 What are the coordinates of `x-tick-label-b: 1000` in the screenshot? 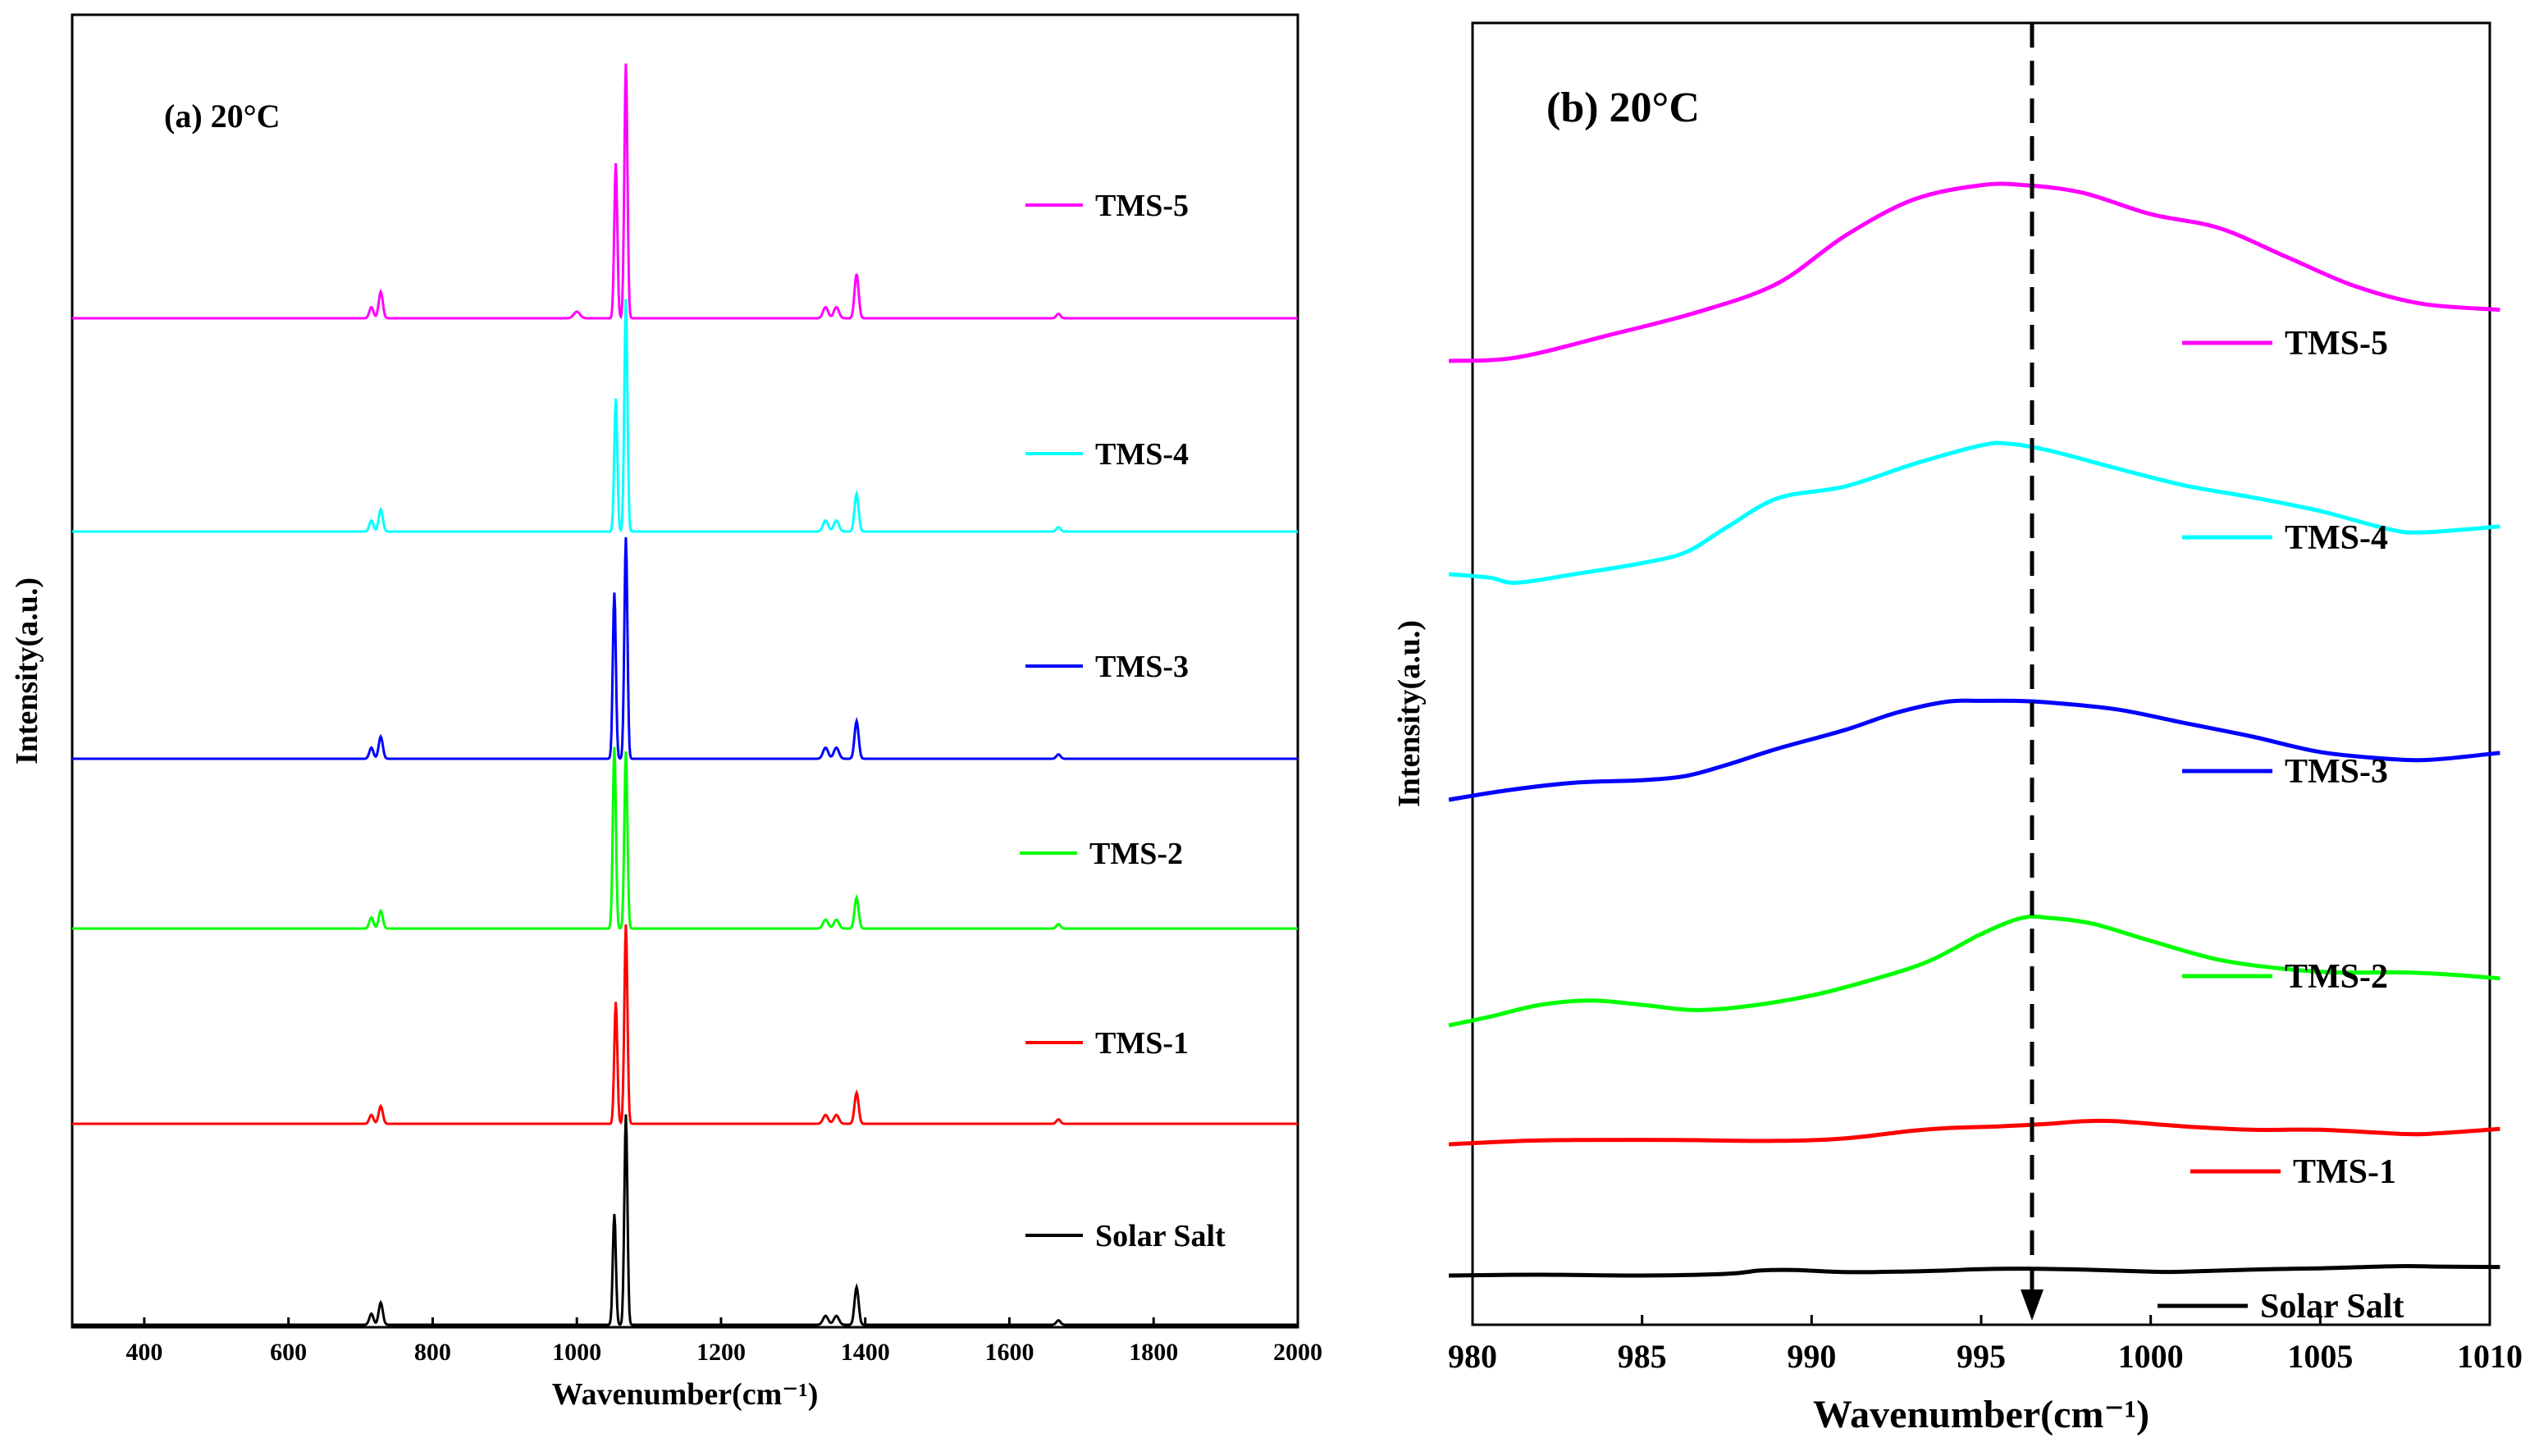 It's located at (2151, 1356).